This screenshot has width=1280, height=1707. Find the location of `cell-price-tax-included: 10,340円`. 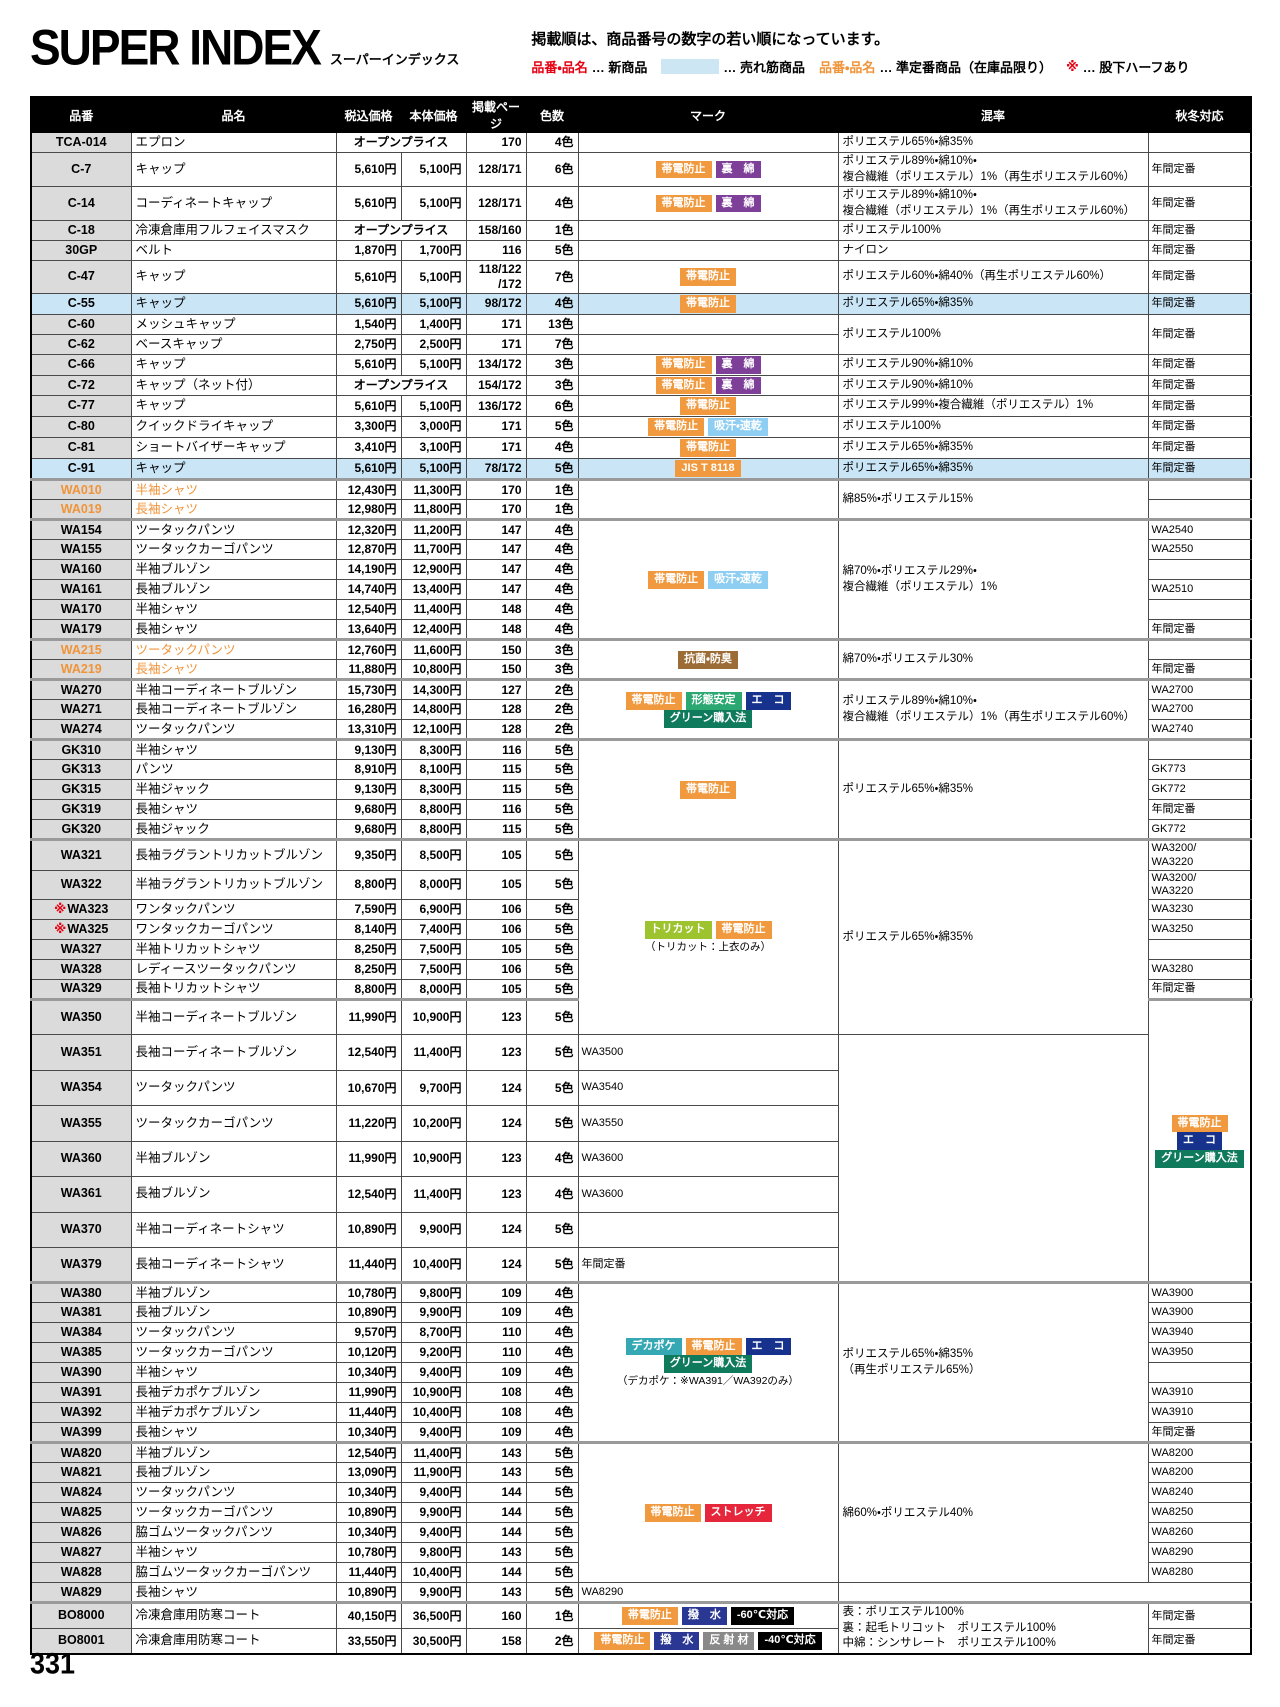

cell-price-tax-included: 10,340円 is located at coordinates (368, 1493).